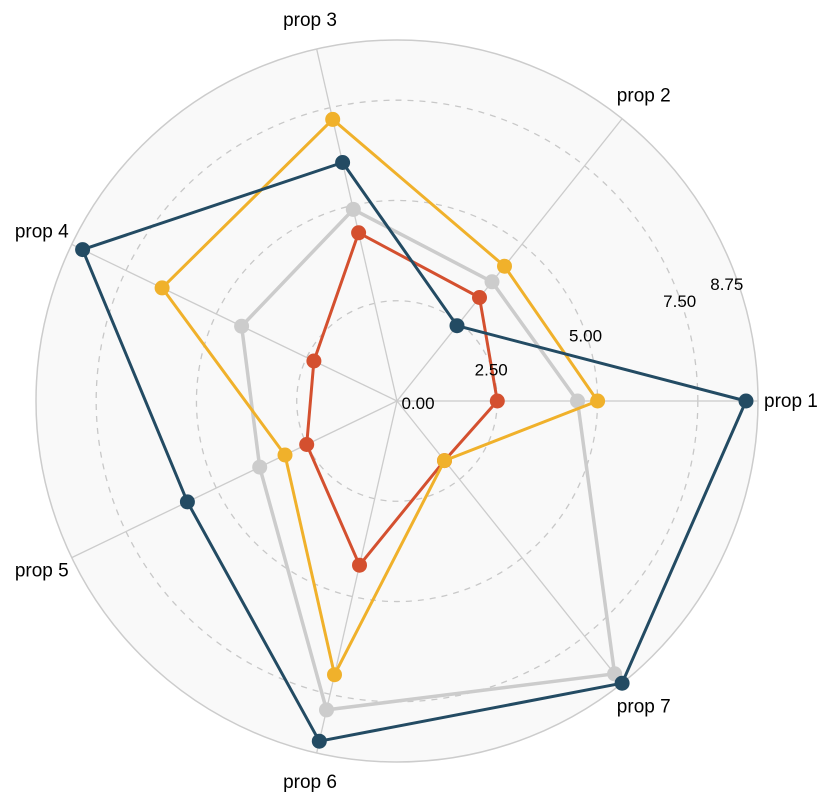 This screenshot has height=806, width=829. I want to click on axis-label: prop 5, so click(42, 571).